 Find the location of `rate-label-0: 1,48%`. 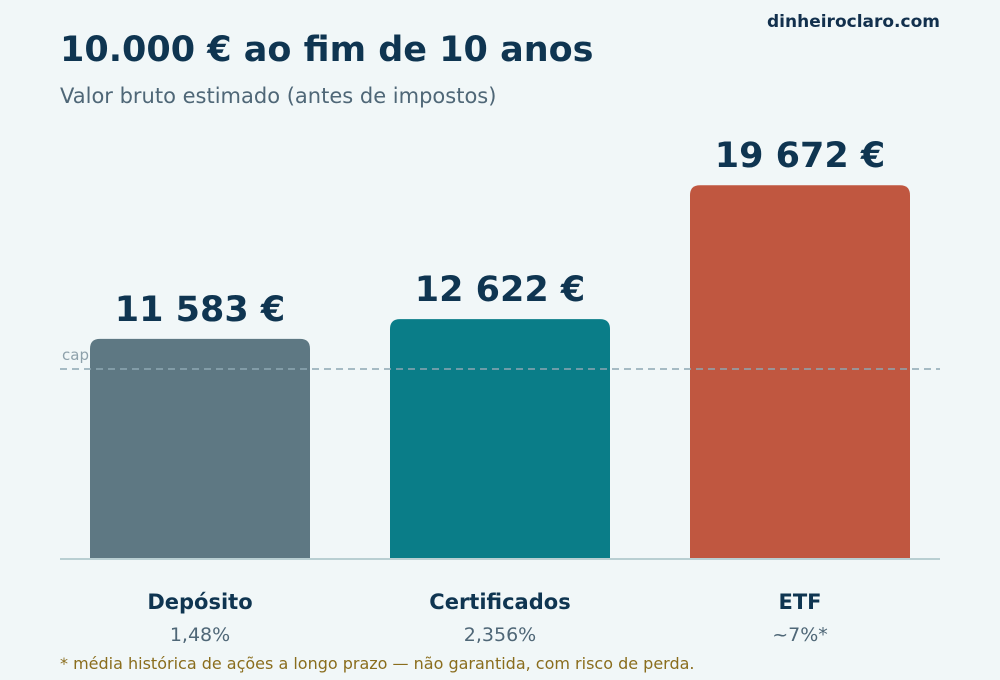

rate-label-0: 1,48% is located at coordinates (200, 635).